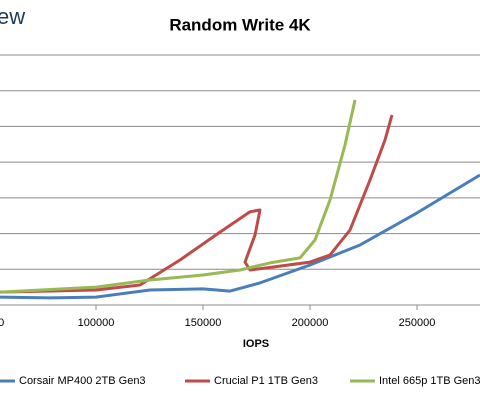 This screenshot has width=480, height=401. I want to click on x-tick-label: 250000, so click(417, 323).